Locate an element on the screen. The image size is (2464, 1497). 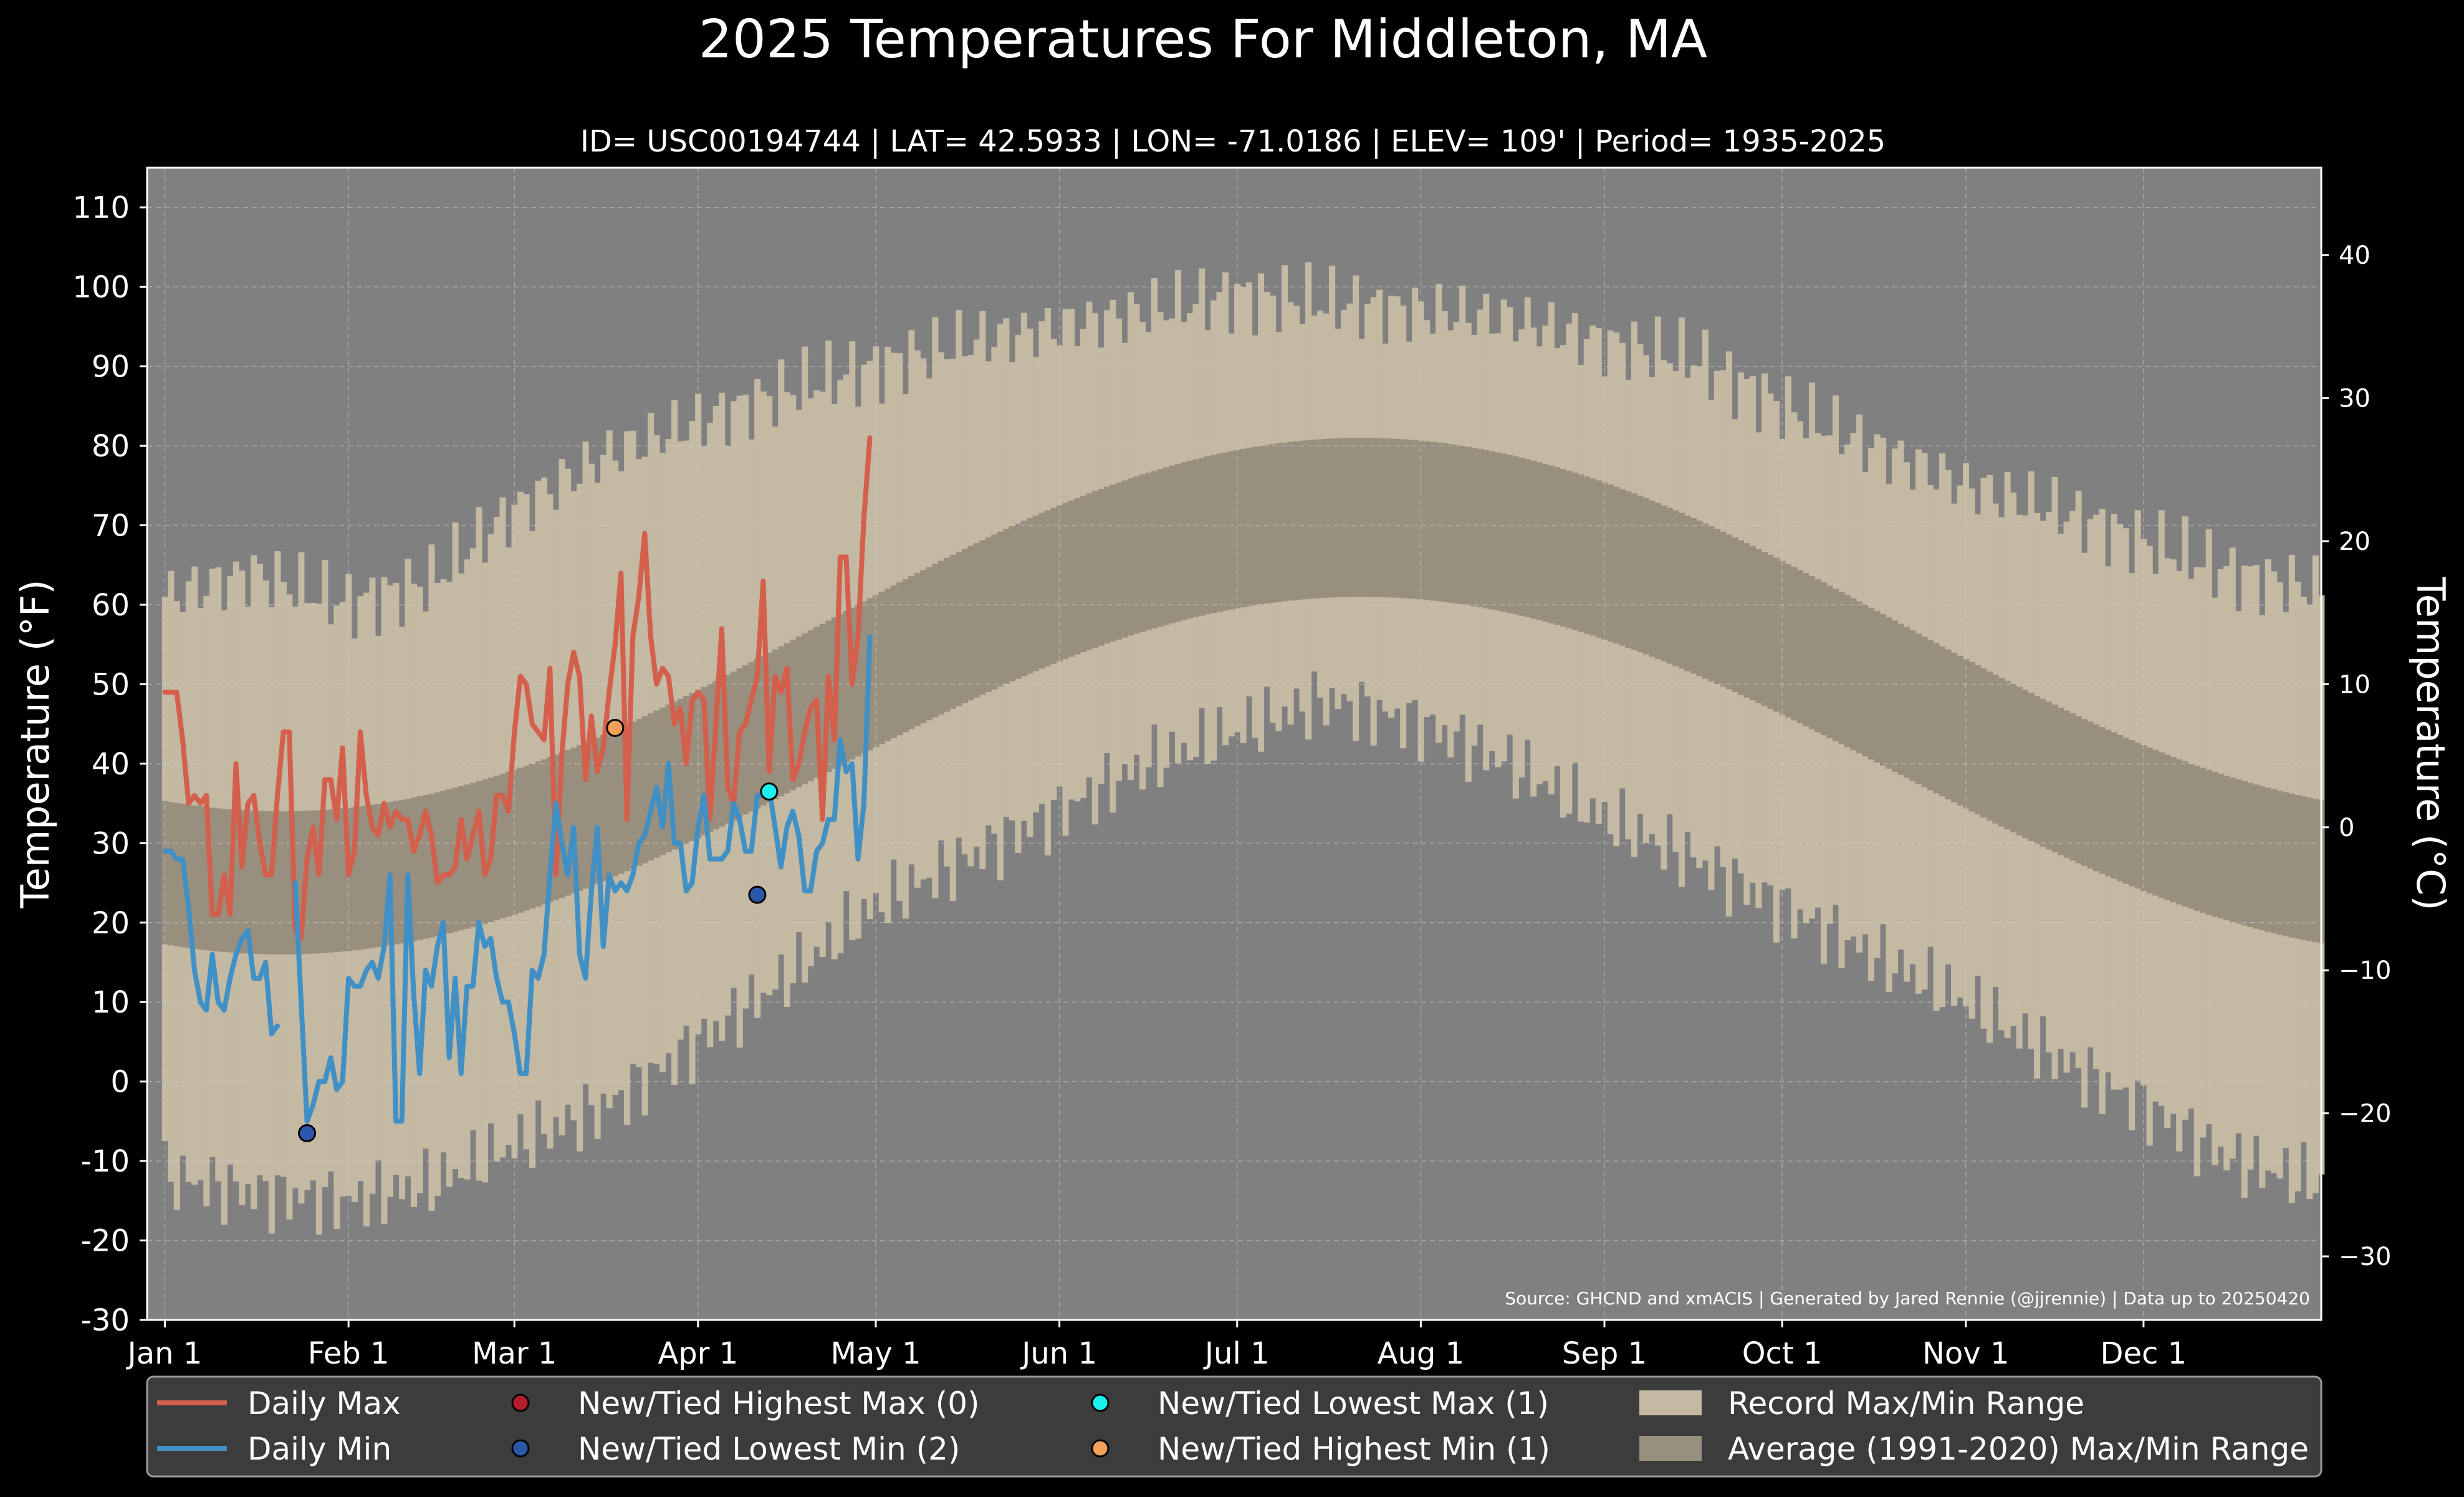
daily-min-line is located at coordinates (582, 878).